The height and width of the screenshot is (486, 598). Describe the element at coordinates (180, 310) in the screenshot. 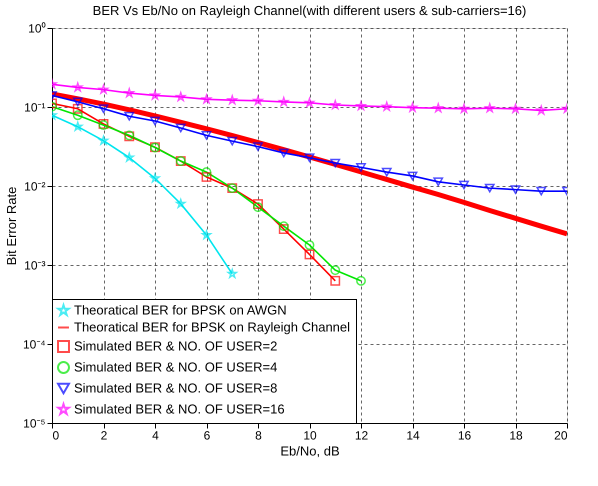

I see `legend-label: Theoratical BER for BPSK on AWGN` at that location.